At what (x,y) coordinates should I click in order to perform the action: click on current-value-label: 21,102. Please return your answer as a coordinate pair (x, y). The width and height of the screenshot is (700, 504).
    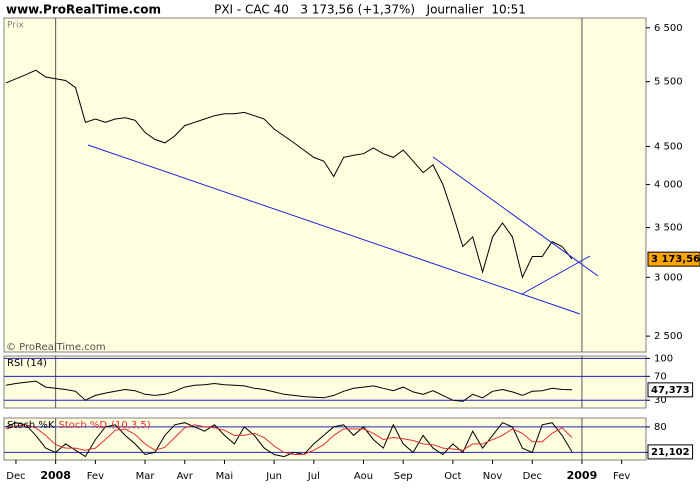
    Looking at the image, I should click on (670, 452).